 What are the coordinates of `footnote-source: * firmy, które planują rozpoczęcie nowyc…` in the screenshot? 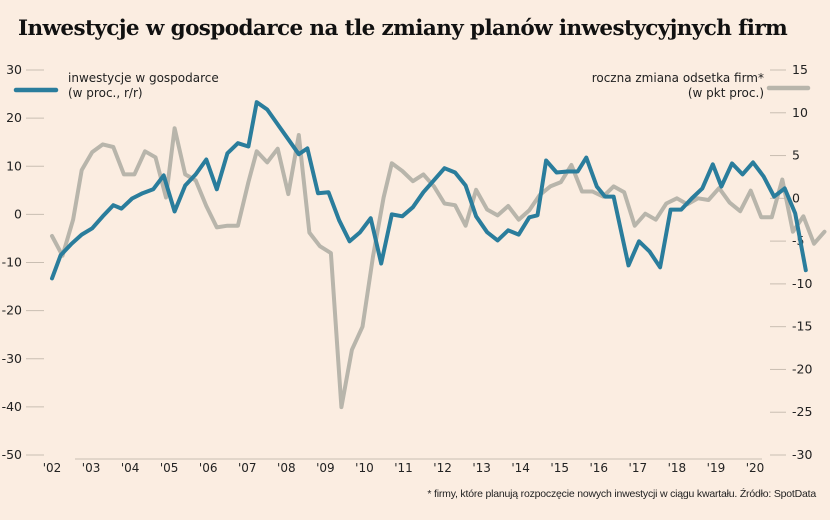 It's located at (621, 494).